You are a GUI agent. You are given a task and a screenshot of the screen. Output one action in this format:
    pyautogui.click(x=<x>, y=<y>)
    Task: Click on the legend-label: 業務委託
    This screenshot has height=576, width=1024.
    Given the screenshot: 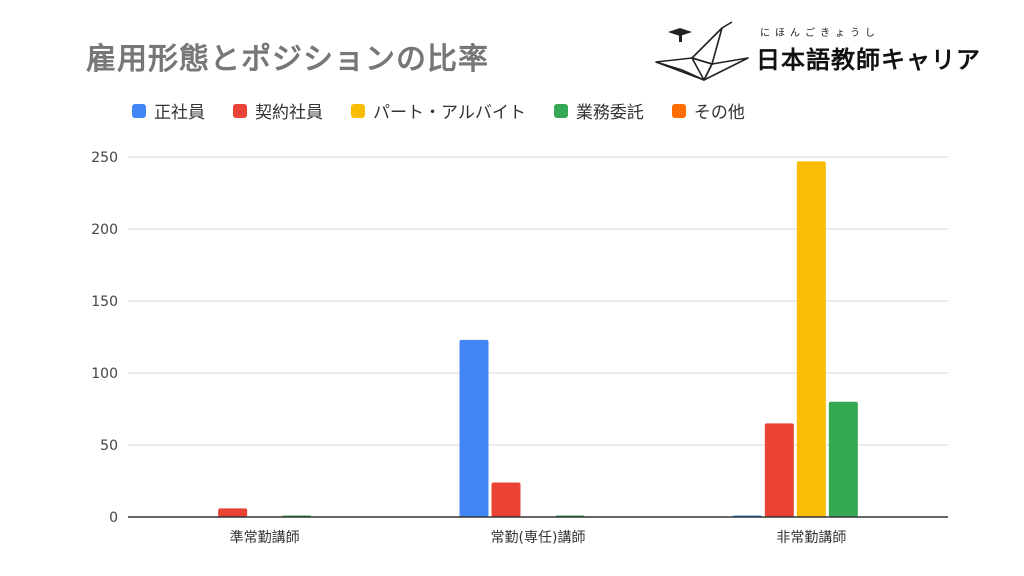 What is the action you would take?
    pyautogui.click(x=609, y=113)
    